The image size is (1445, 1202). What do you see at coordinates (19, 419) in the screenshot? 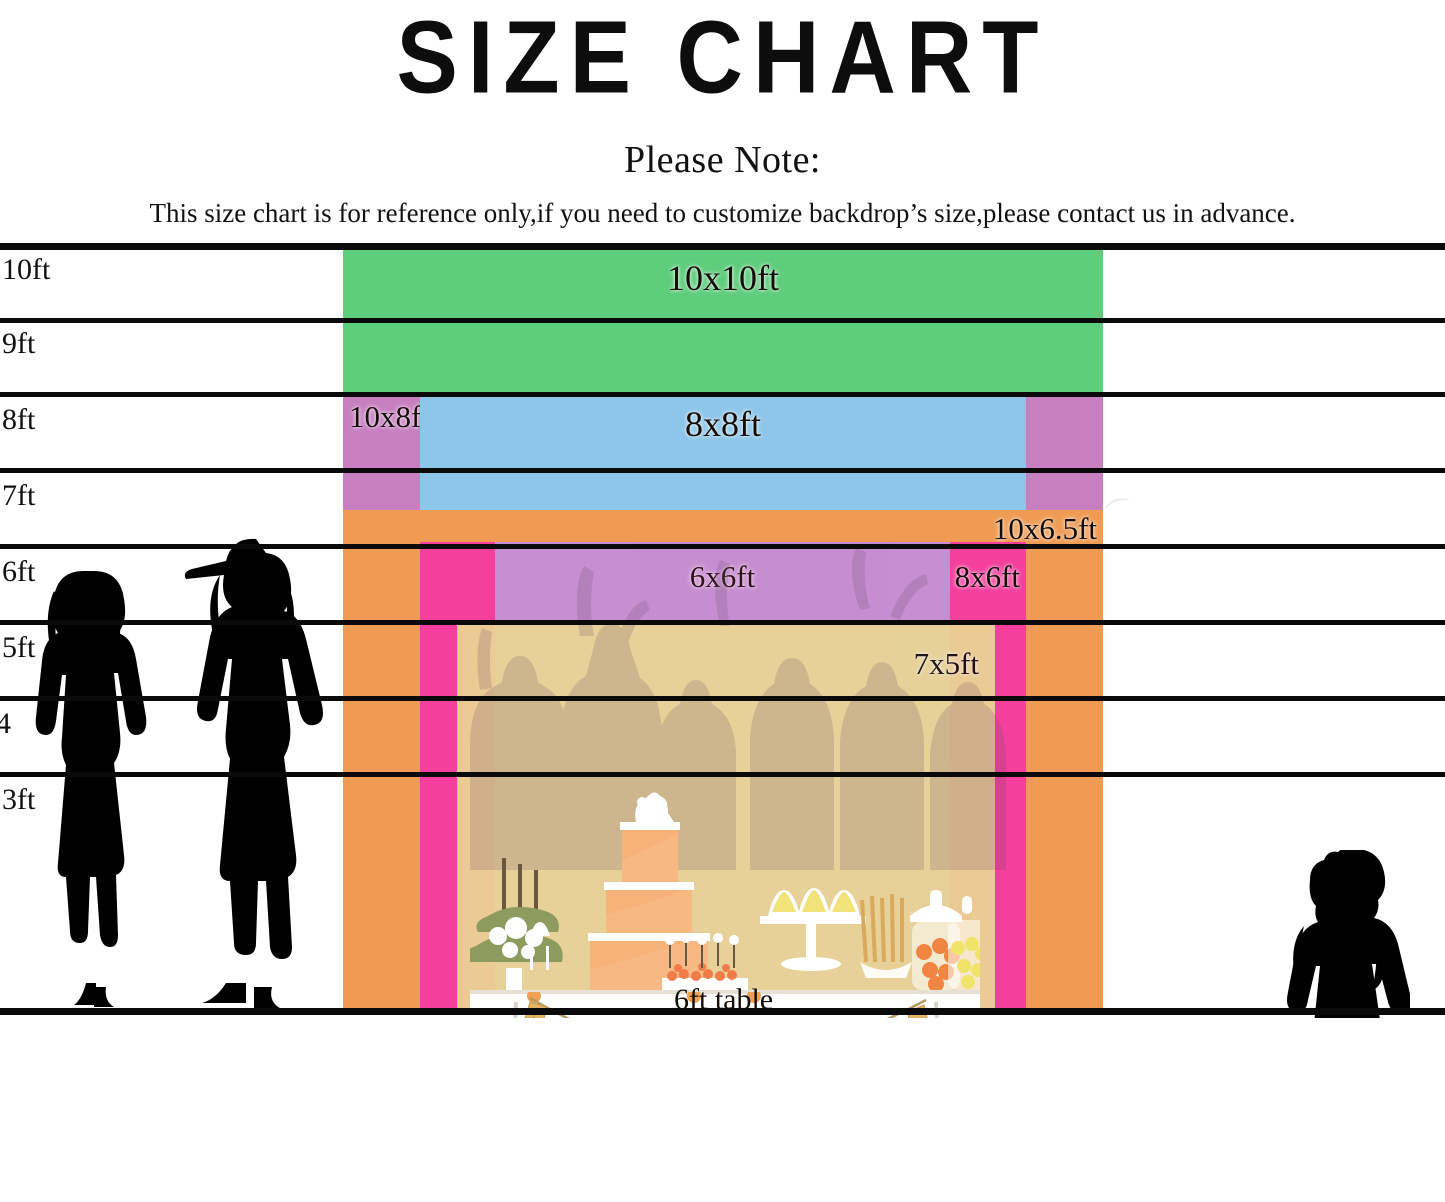
I see `ytick-8ft: 8ft` at bounding box center [19, 419].